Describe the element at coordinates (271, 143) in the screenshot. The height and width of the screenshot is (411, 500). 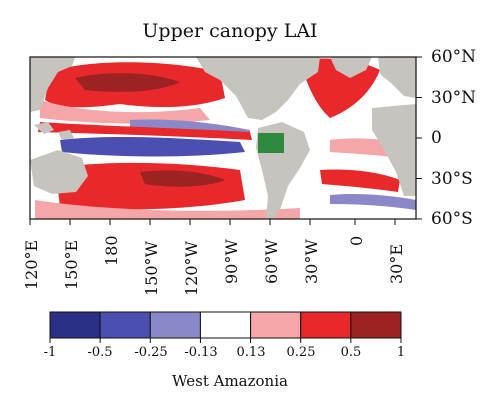
I see `west-amazonia-box` at that location.